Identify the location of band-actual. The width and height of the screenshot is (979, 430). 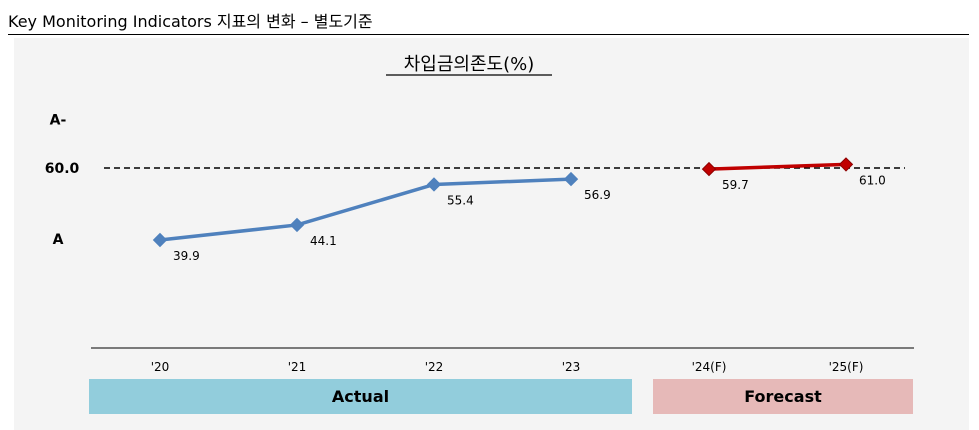
(360, 396).